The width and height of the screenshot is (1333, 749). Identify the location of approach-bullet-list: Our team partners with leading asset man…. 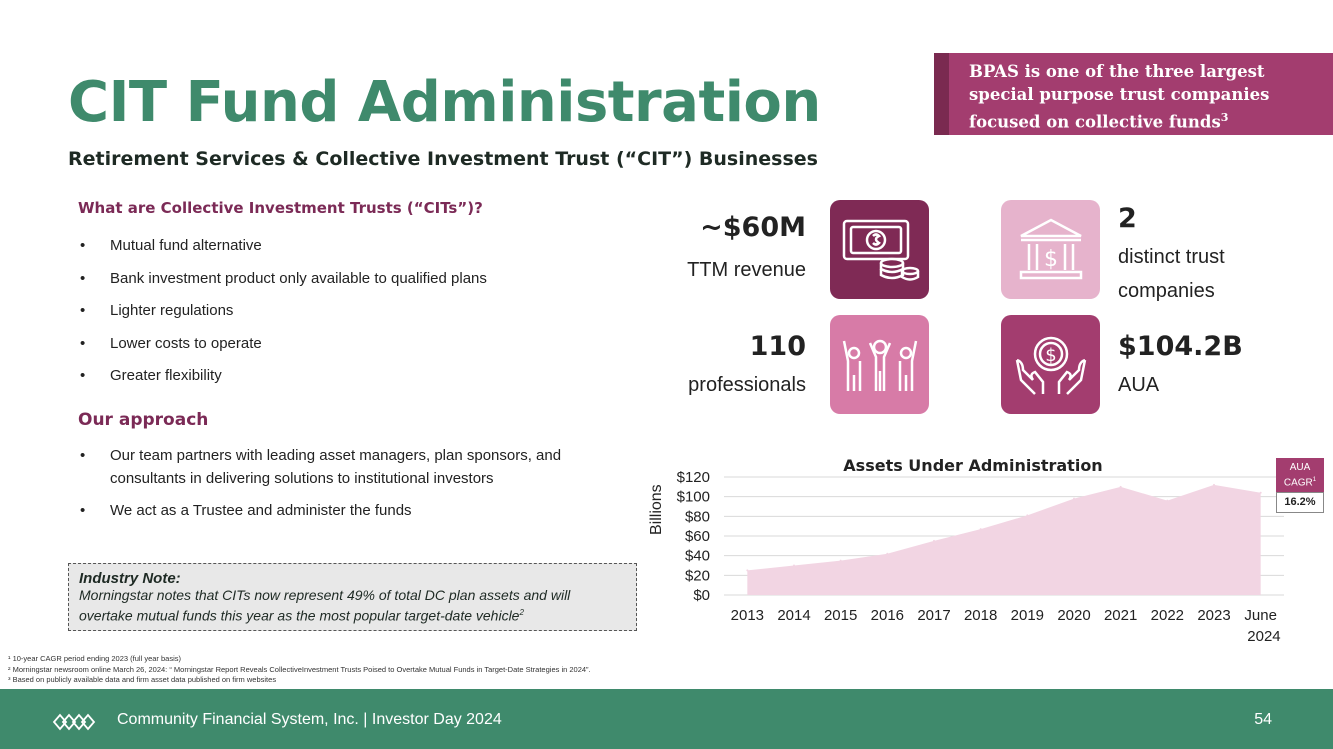
(352, 483).